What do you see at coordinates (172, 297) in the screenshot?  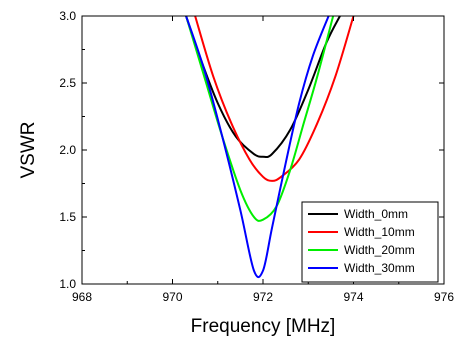 I see `x-tick-label: 970` at bounding box center [172, 297].